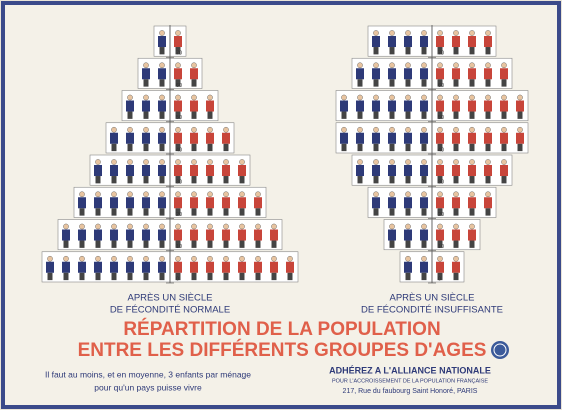 This screenshot has width=562, height=410. What do you see at coordinates (432, 298) in the screenshot?
I see `chart-title: APRÈS UN SIÈCLE` at bounding box center [432, 298].